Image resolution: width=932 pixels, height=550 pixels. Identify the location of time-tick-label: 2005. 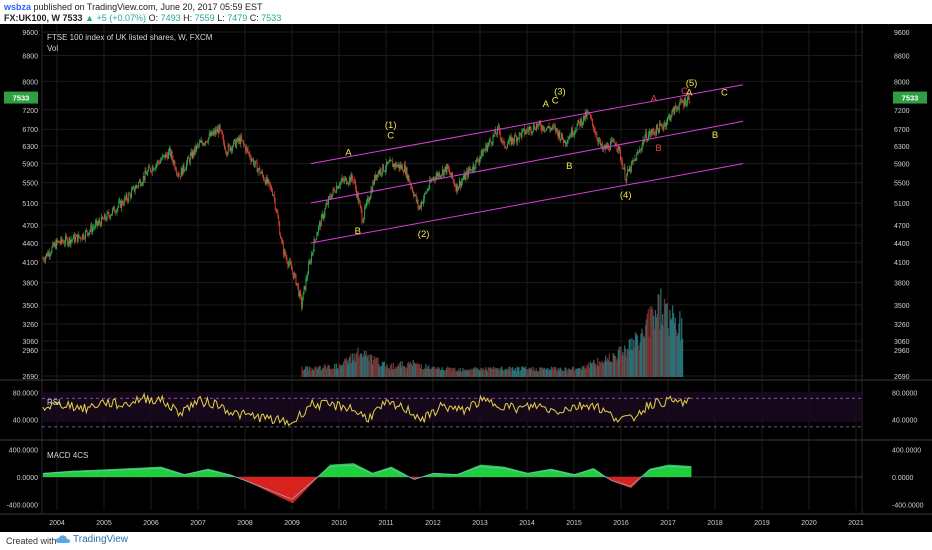
(104, 523).